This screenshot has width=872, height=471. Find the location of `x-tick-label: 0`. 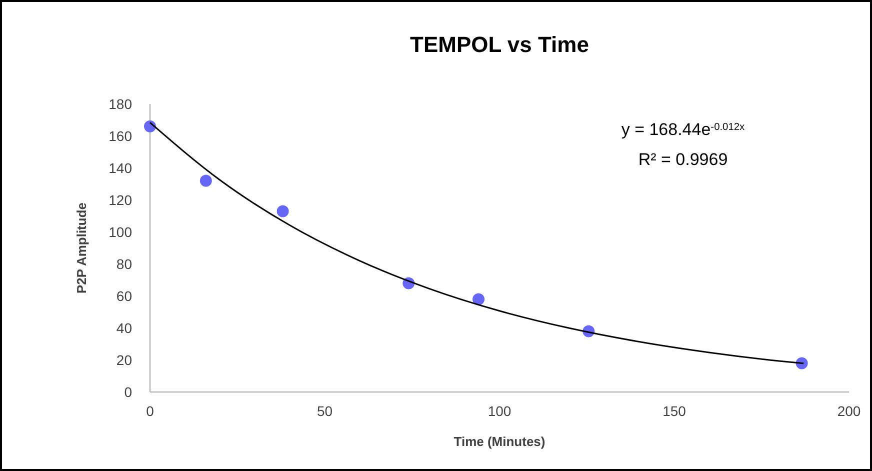

x-tick-label: 0 is located at coordinates (150, 411).